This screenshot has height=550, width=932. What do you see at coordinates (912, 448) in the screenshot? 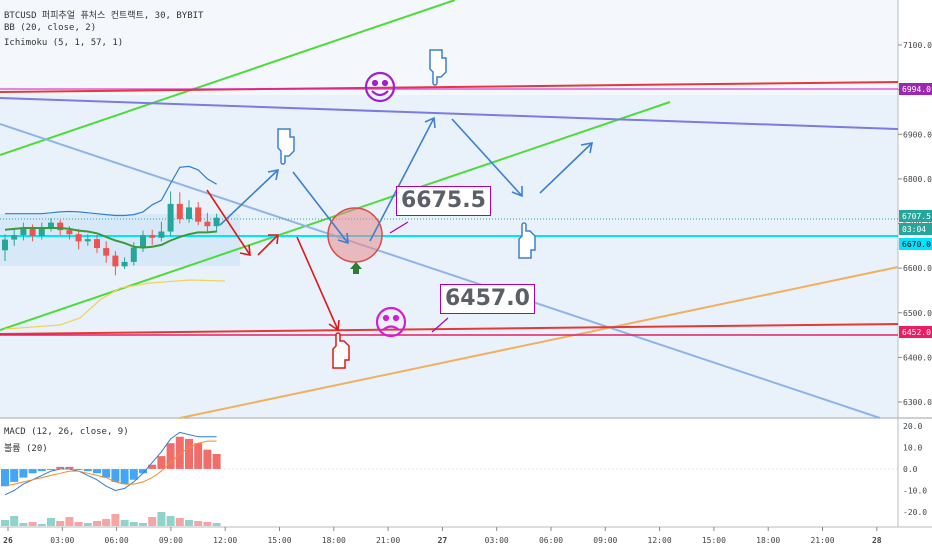
I see `macd-tick-label: 10.0` at bounding box center [912, 448].